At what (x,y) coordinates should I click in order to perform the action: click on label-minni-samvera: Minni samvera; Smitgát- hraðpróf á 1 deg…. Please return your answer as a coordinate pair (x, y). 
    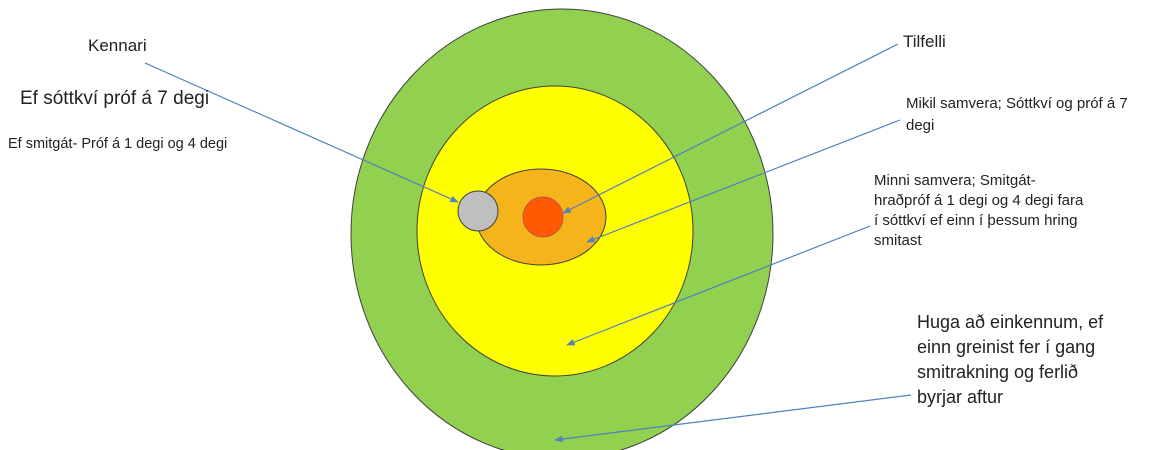
    Looking at the image, I should click on (979, 210).